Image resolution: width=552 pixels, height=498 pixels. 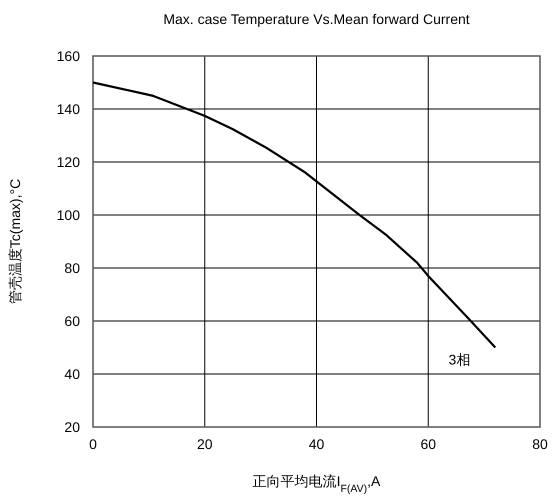 I want to click on x-tick-label: 60, so click(x=428, y=444).